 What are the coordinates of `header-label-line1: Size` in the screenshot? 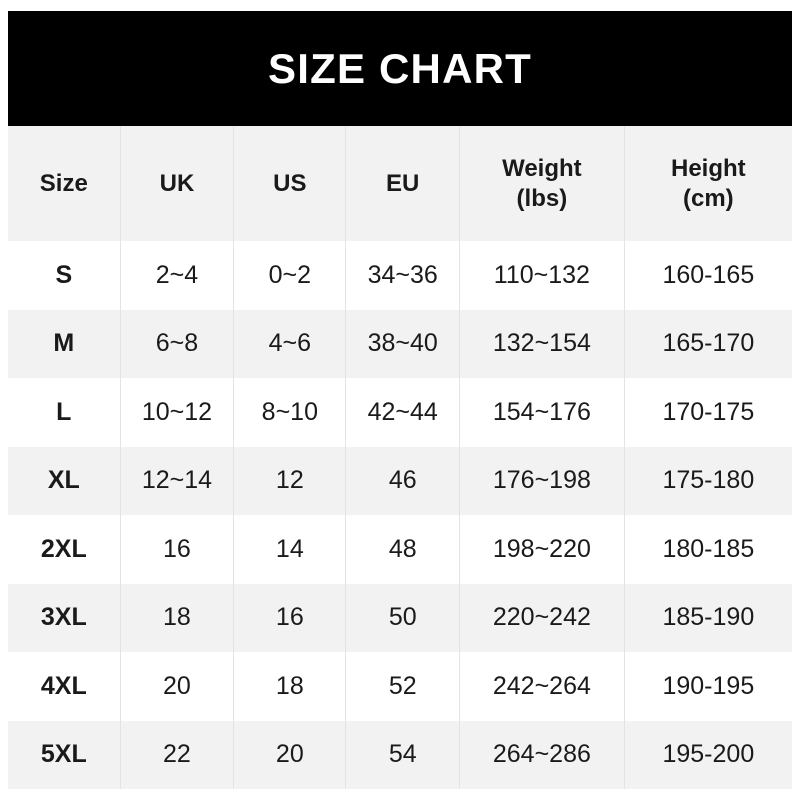 It's located at (63, 183).